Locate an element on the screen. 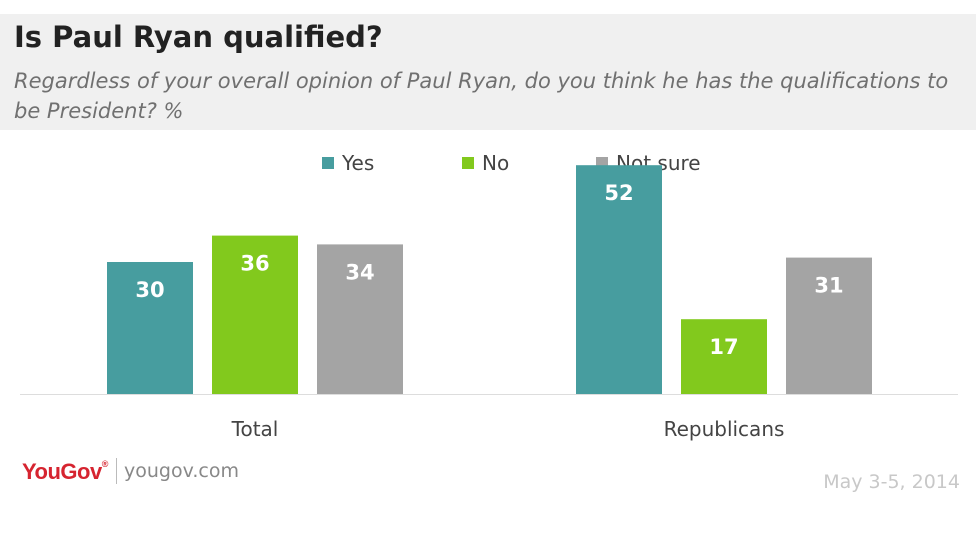  yougov-logo: YouGov® is located at coordinates (65, 471).